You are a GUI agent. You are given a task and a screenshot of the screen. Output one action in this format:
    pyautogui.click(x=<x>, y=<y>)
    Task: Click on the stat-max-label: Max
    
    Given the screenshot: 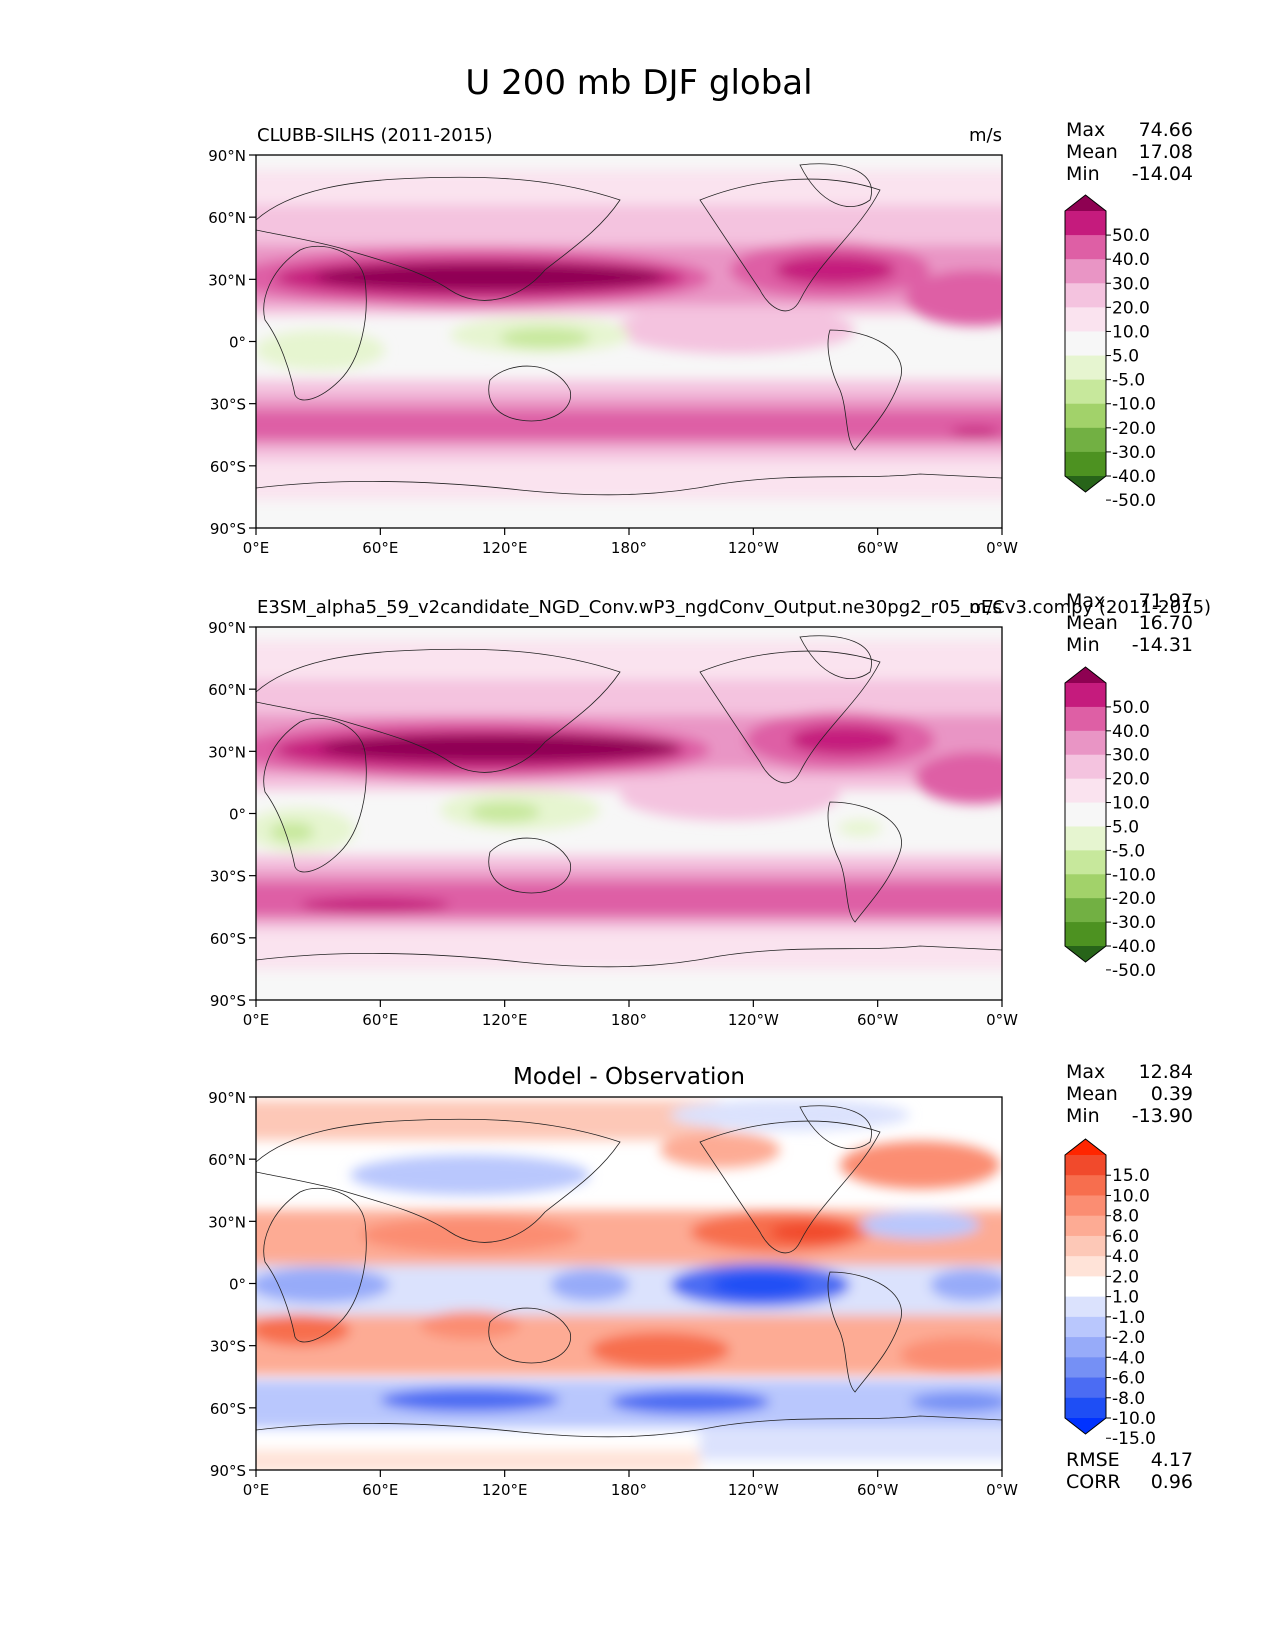 What is the action you would take?
    pyautogui.click(x=1085, y=601)
    